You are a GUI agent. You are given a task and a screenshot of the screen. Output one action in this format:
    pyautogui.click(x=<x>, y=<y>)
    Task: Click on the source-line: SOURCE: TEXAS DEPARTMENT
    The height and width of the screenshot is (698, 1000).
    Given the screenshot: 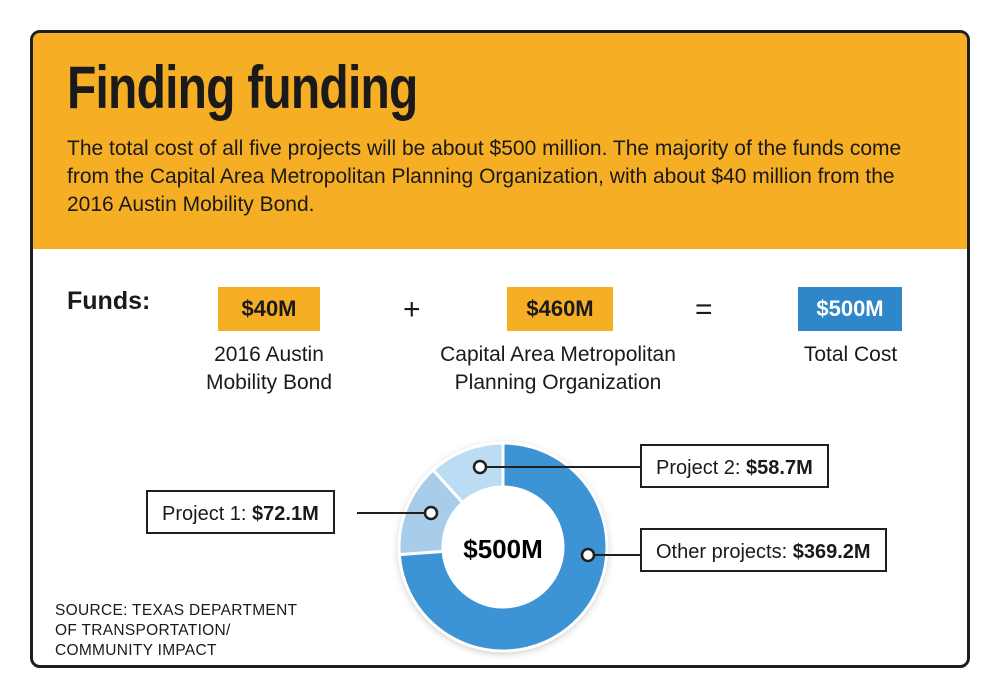 What is the action you would take?
    pyautogui.click(x=176, y=610)
    